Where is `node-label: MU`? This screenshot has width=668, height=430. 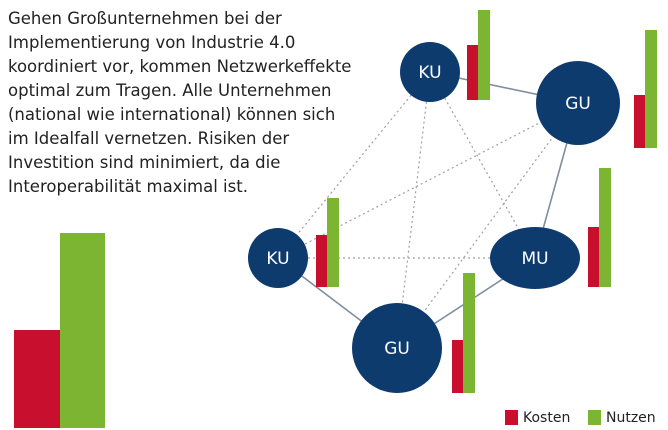 node-label: MU is located at coordinates (534, 259).